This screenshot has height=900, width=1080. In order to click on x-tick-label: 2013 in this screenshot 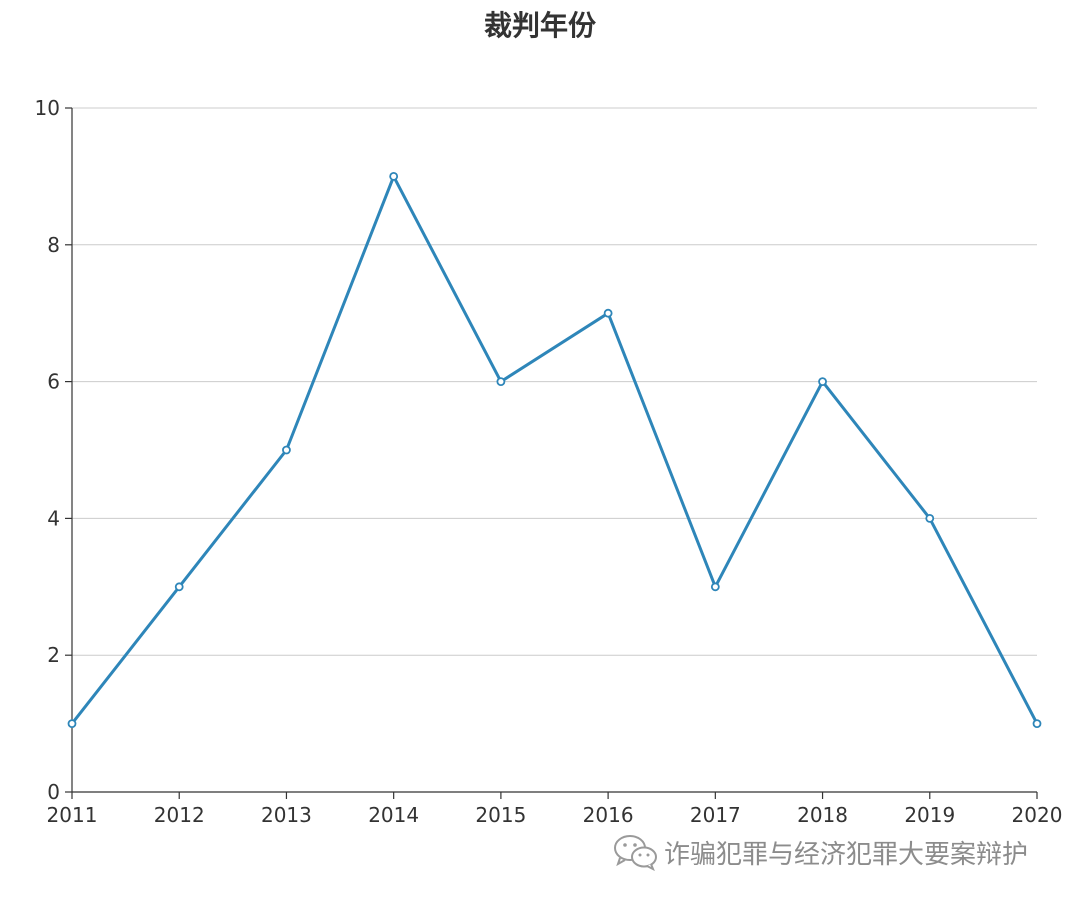, I will do `click(286, 815)`.